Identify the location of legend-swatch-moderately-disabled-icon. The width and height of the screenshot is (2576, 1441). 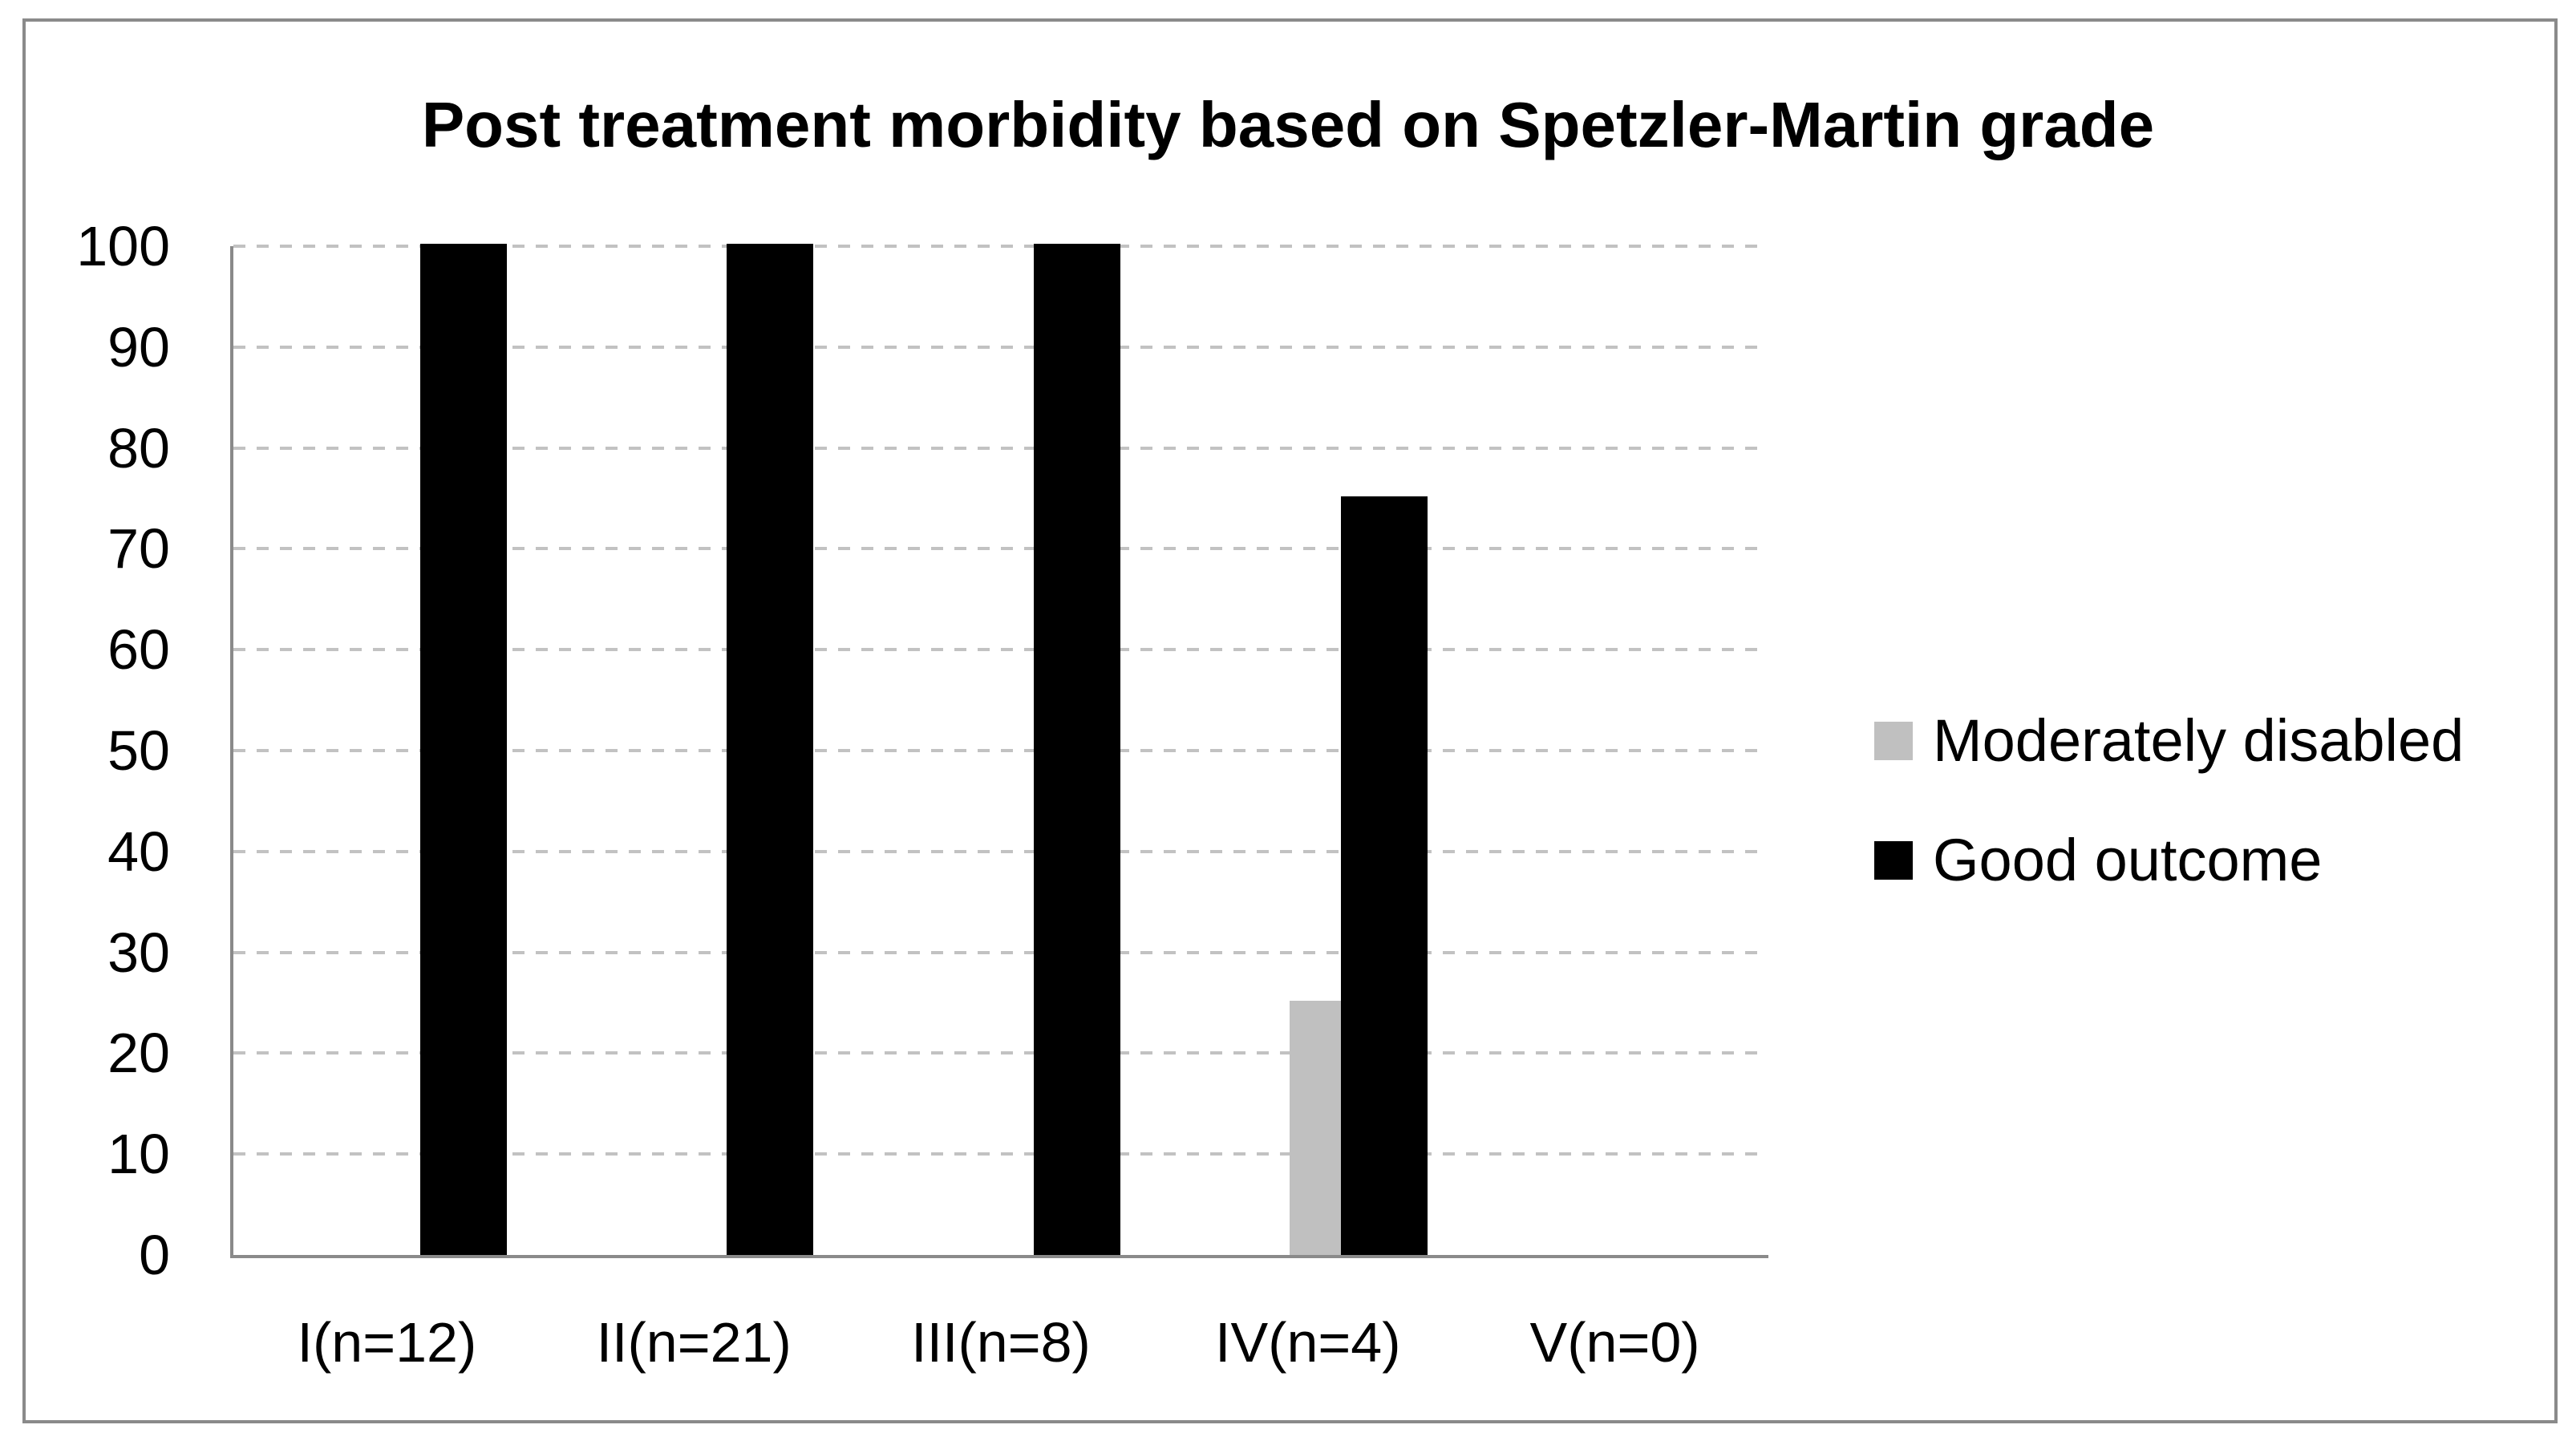
(1893, 741).